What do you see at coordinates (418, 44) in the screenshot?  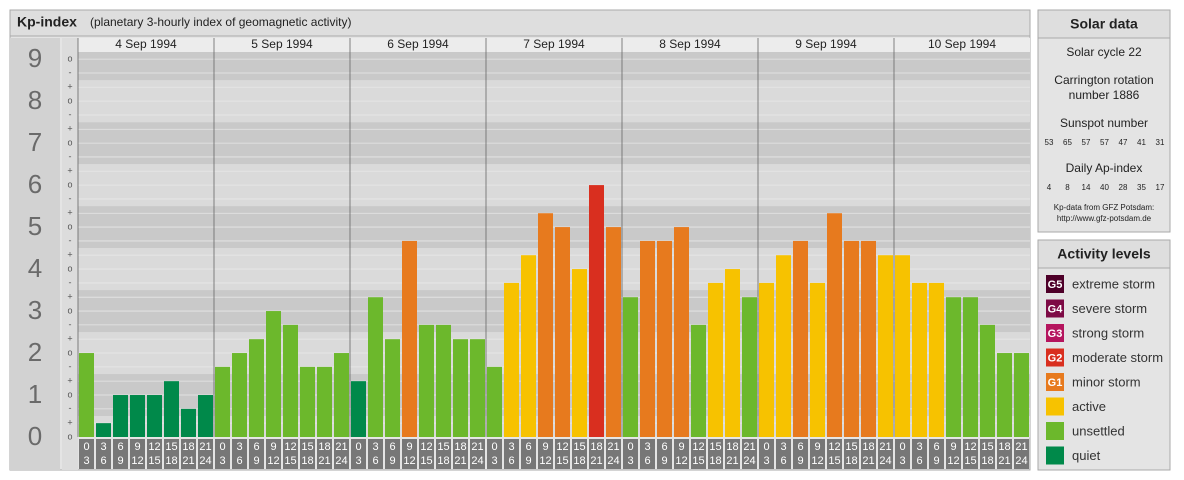 I see `date-label: 6 Sep 1994` at bounding box center [418, 44].